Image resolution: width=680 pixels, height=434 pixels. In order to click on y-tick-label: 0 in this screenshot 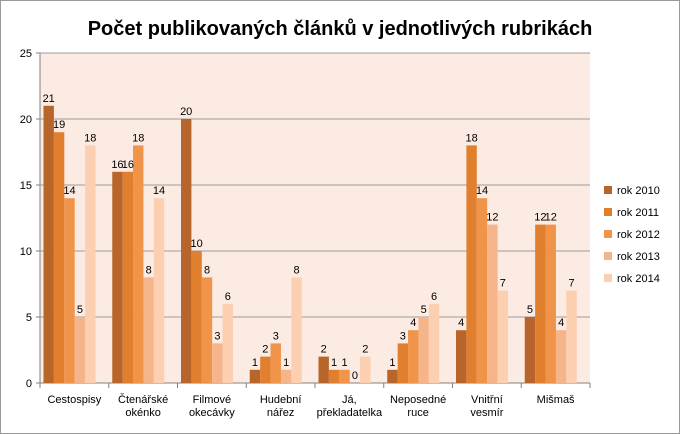, I will do `click(29, 384)`.